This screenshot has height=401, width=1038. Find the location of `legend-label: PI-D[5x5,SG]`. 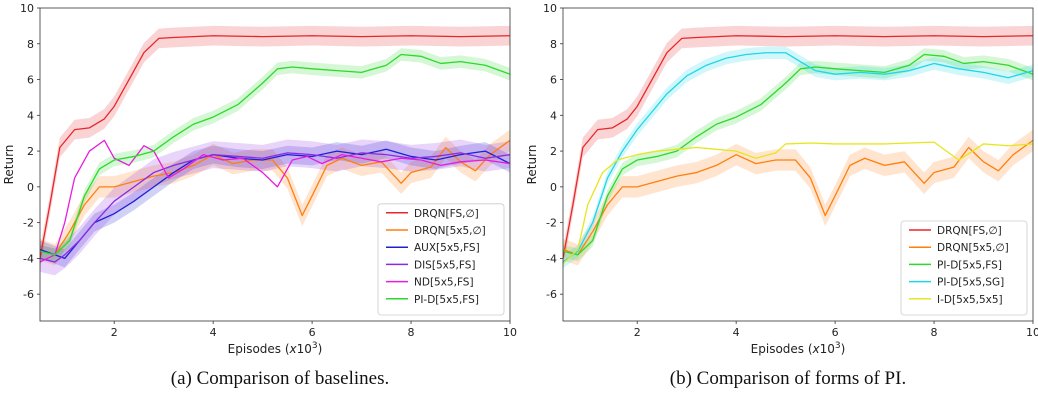

legend-label: PI-D[5x5,SG] is located at coordinates (970, 283).